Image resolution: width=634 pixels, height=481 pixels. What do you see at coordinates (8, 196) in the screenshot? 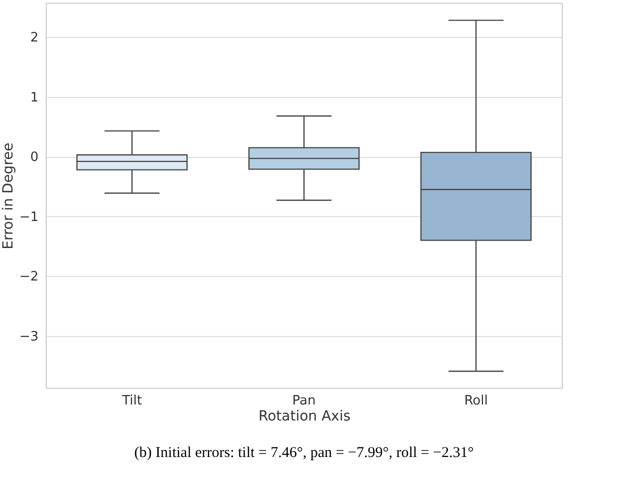
I see `y-axis-title: Error in Degree` at bounding box center [8, 196].